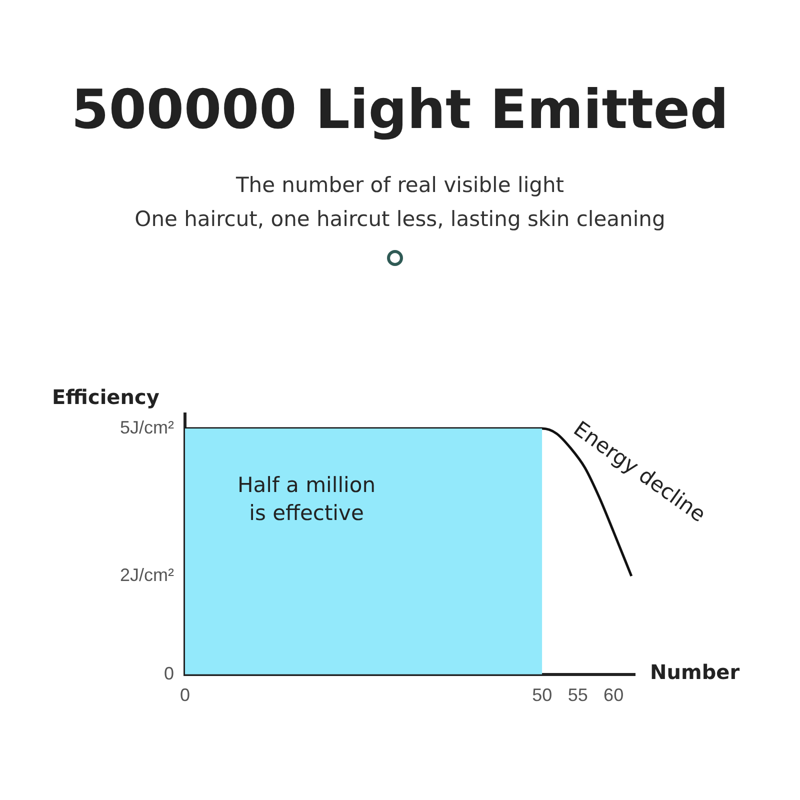 This screenshot has height=800, width=800. Describe the element at coordinates (542, 695) in the screenshot. I see `x-tick-label: 50` at that location.